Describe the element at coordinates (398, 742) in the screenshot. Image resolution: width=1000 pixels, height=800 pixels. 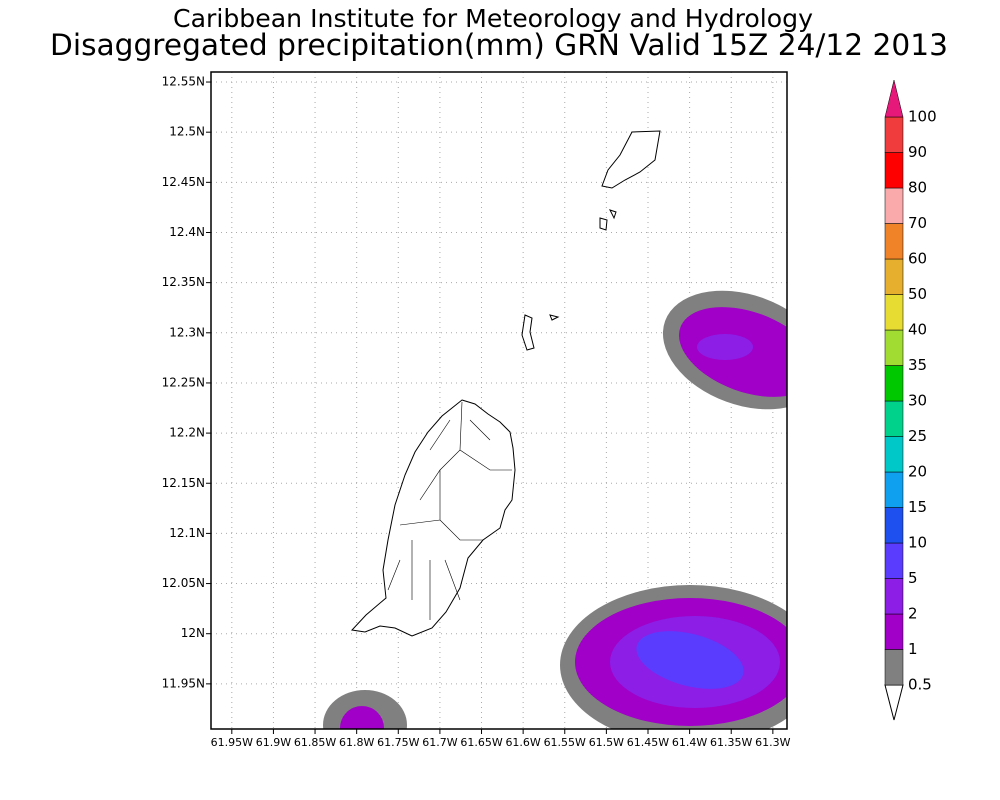
I see `lon-tick-label: 61.75W` at that location.